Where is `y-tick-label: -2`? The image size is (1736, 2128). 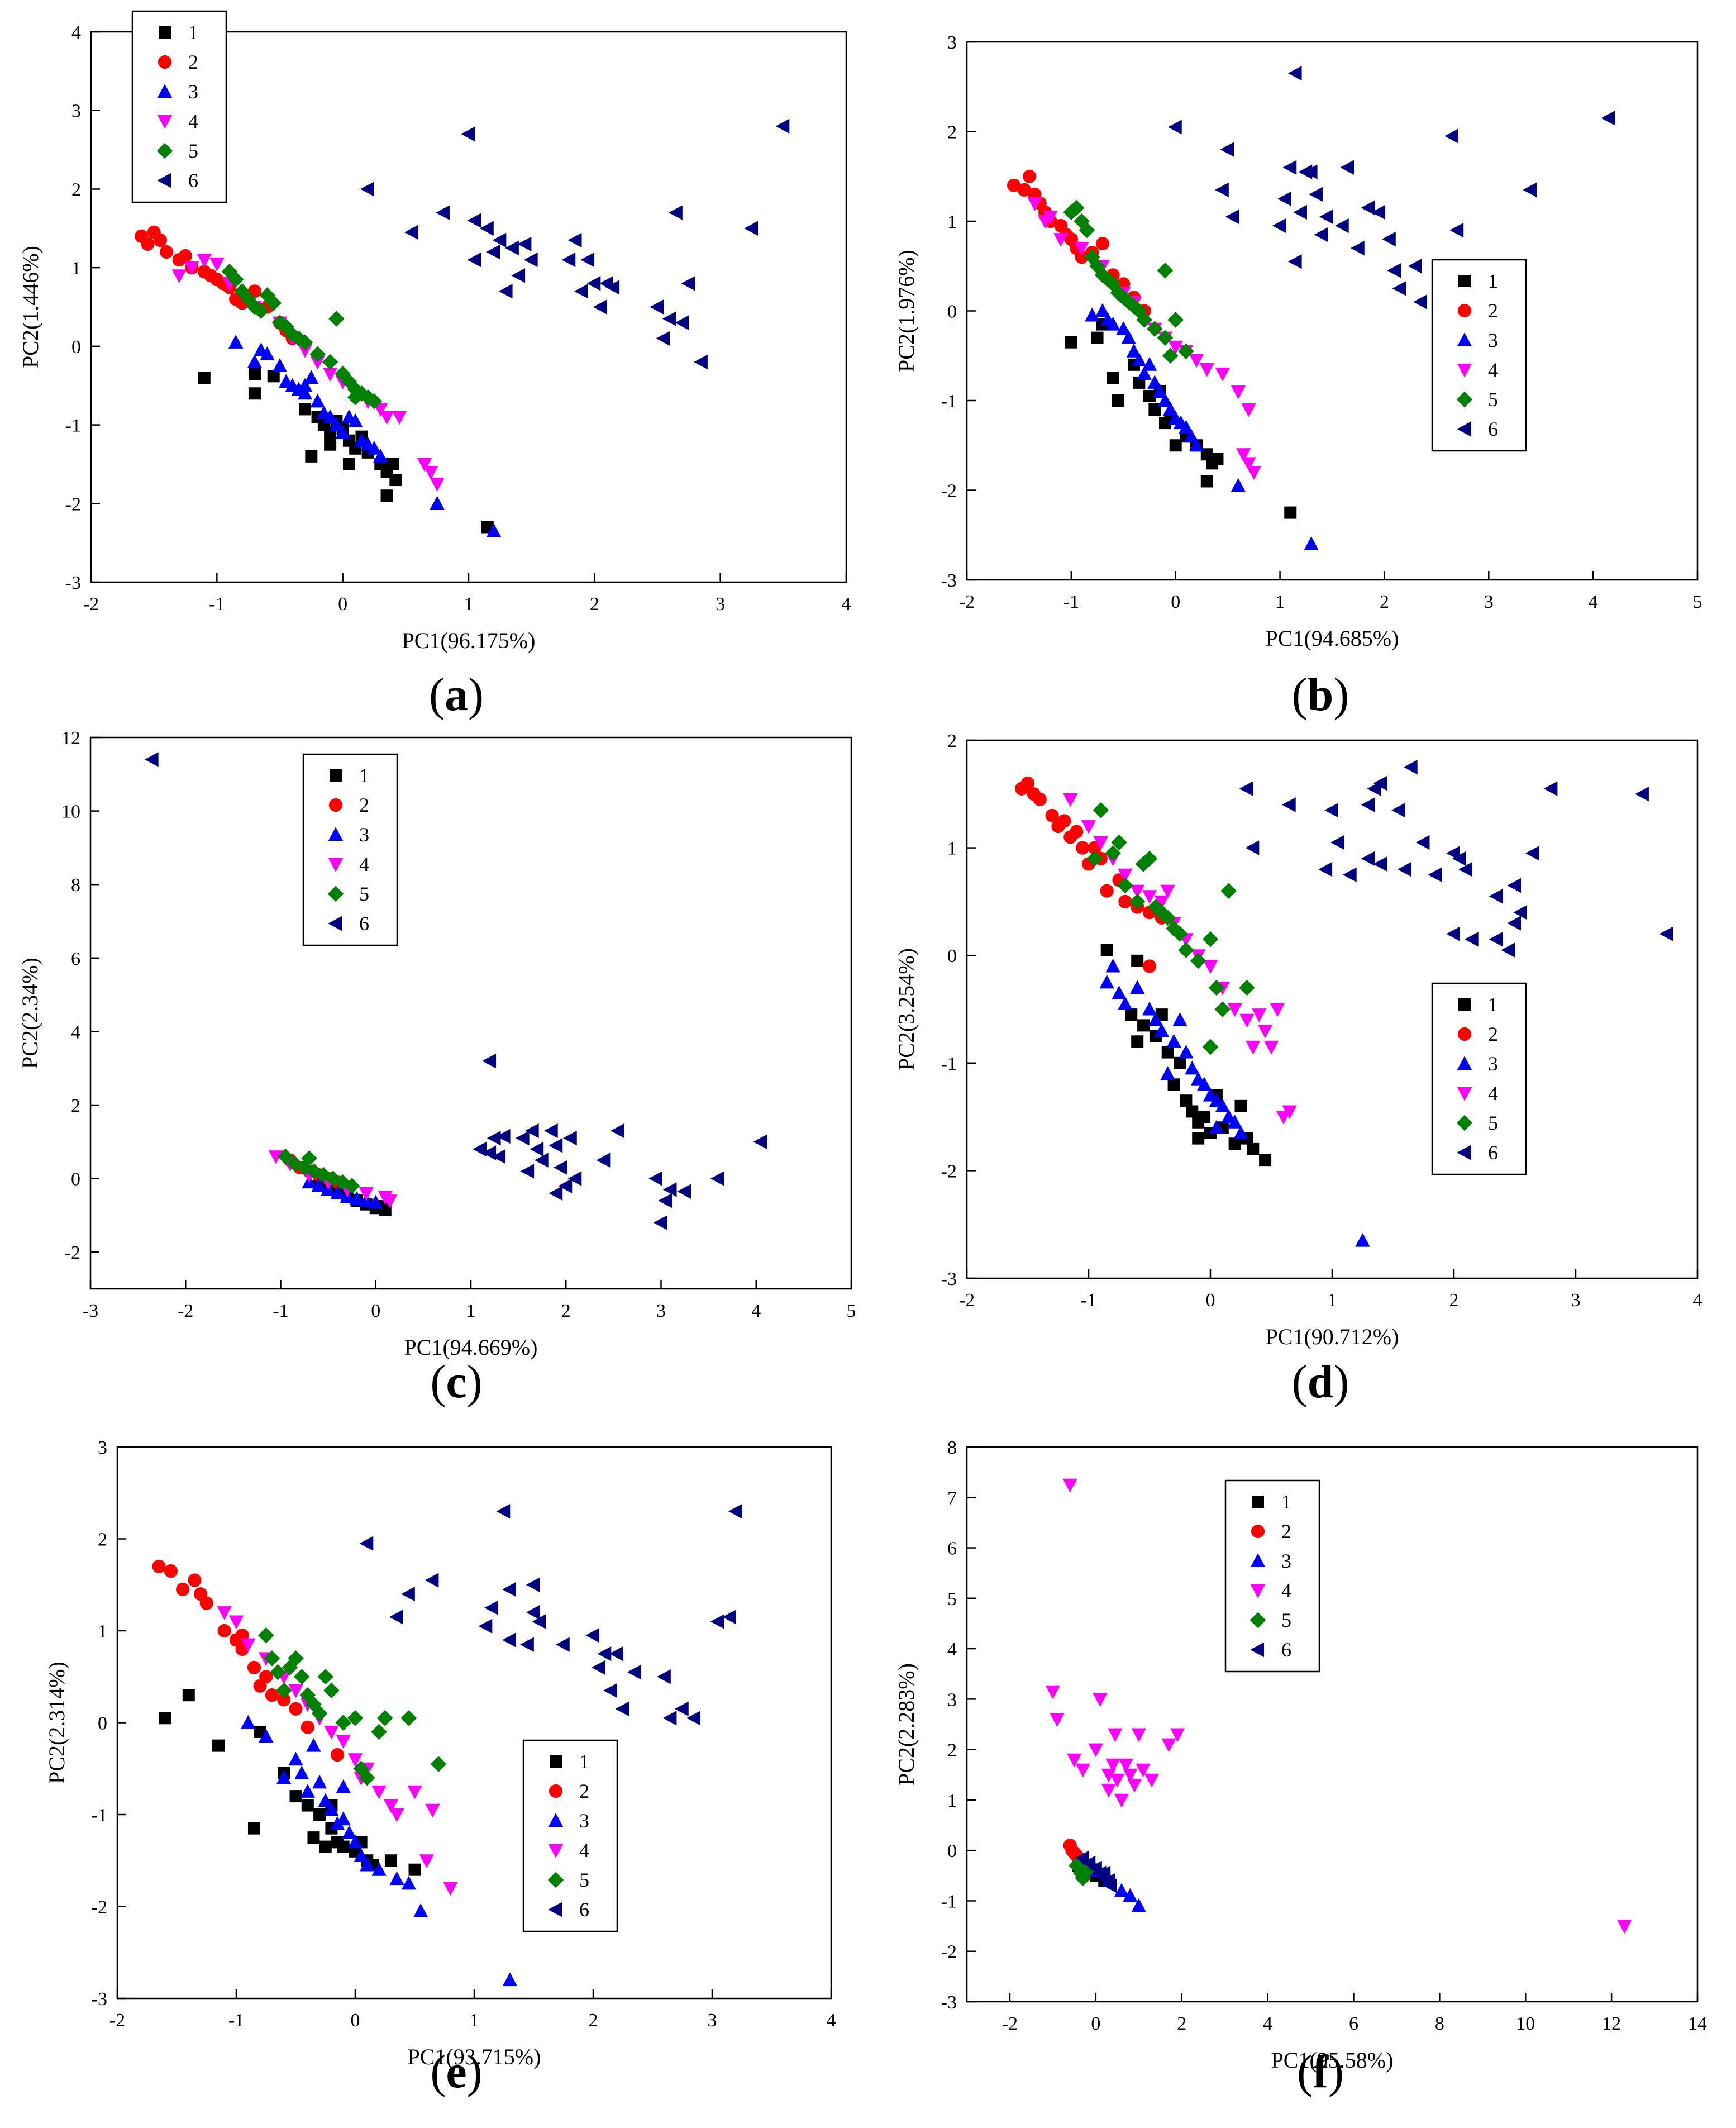 y-tick-label: -2 is located at coordinates (73, 505).